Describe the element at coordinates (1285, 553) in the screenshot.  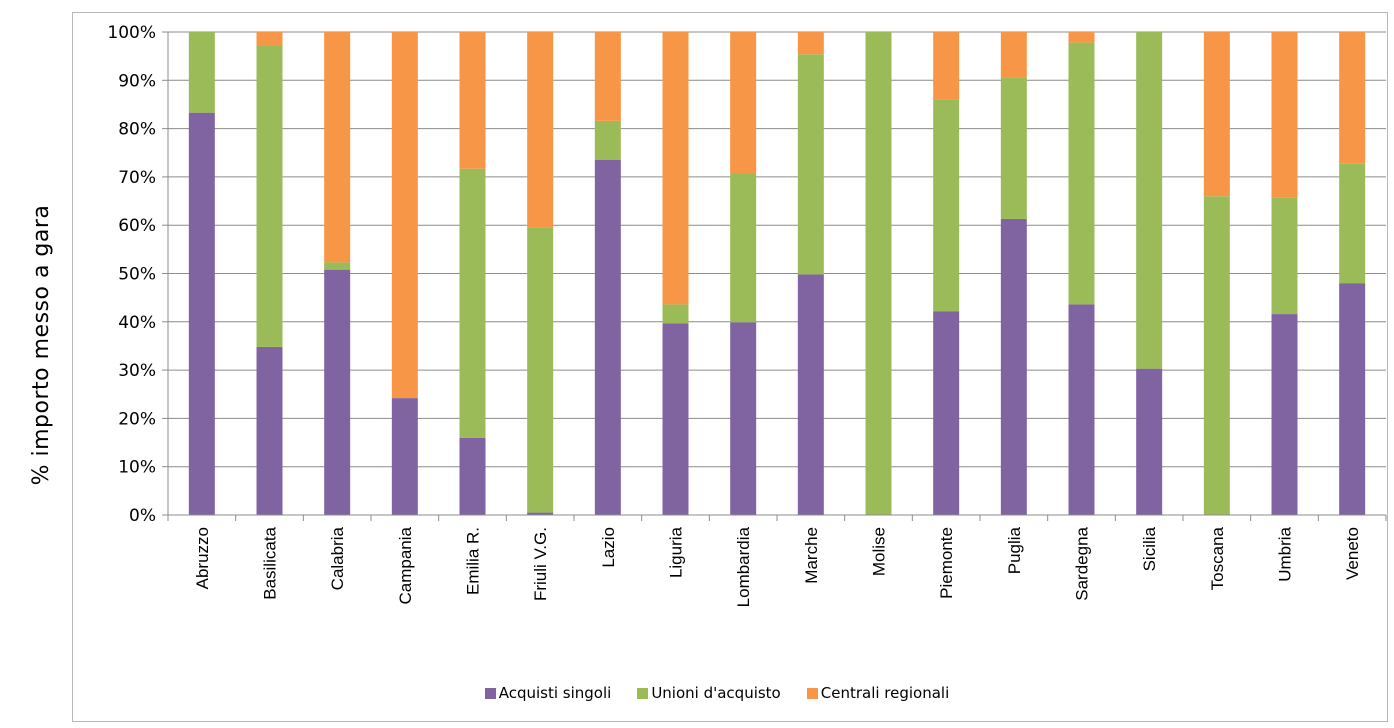
I see `x-tick-label: Umbria` at that location.